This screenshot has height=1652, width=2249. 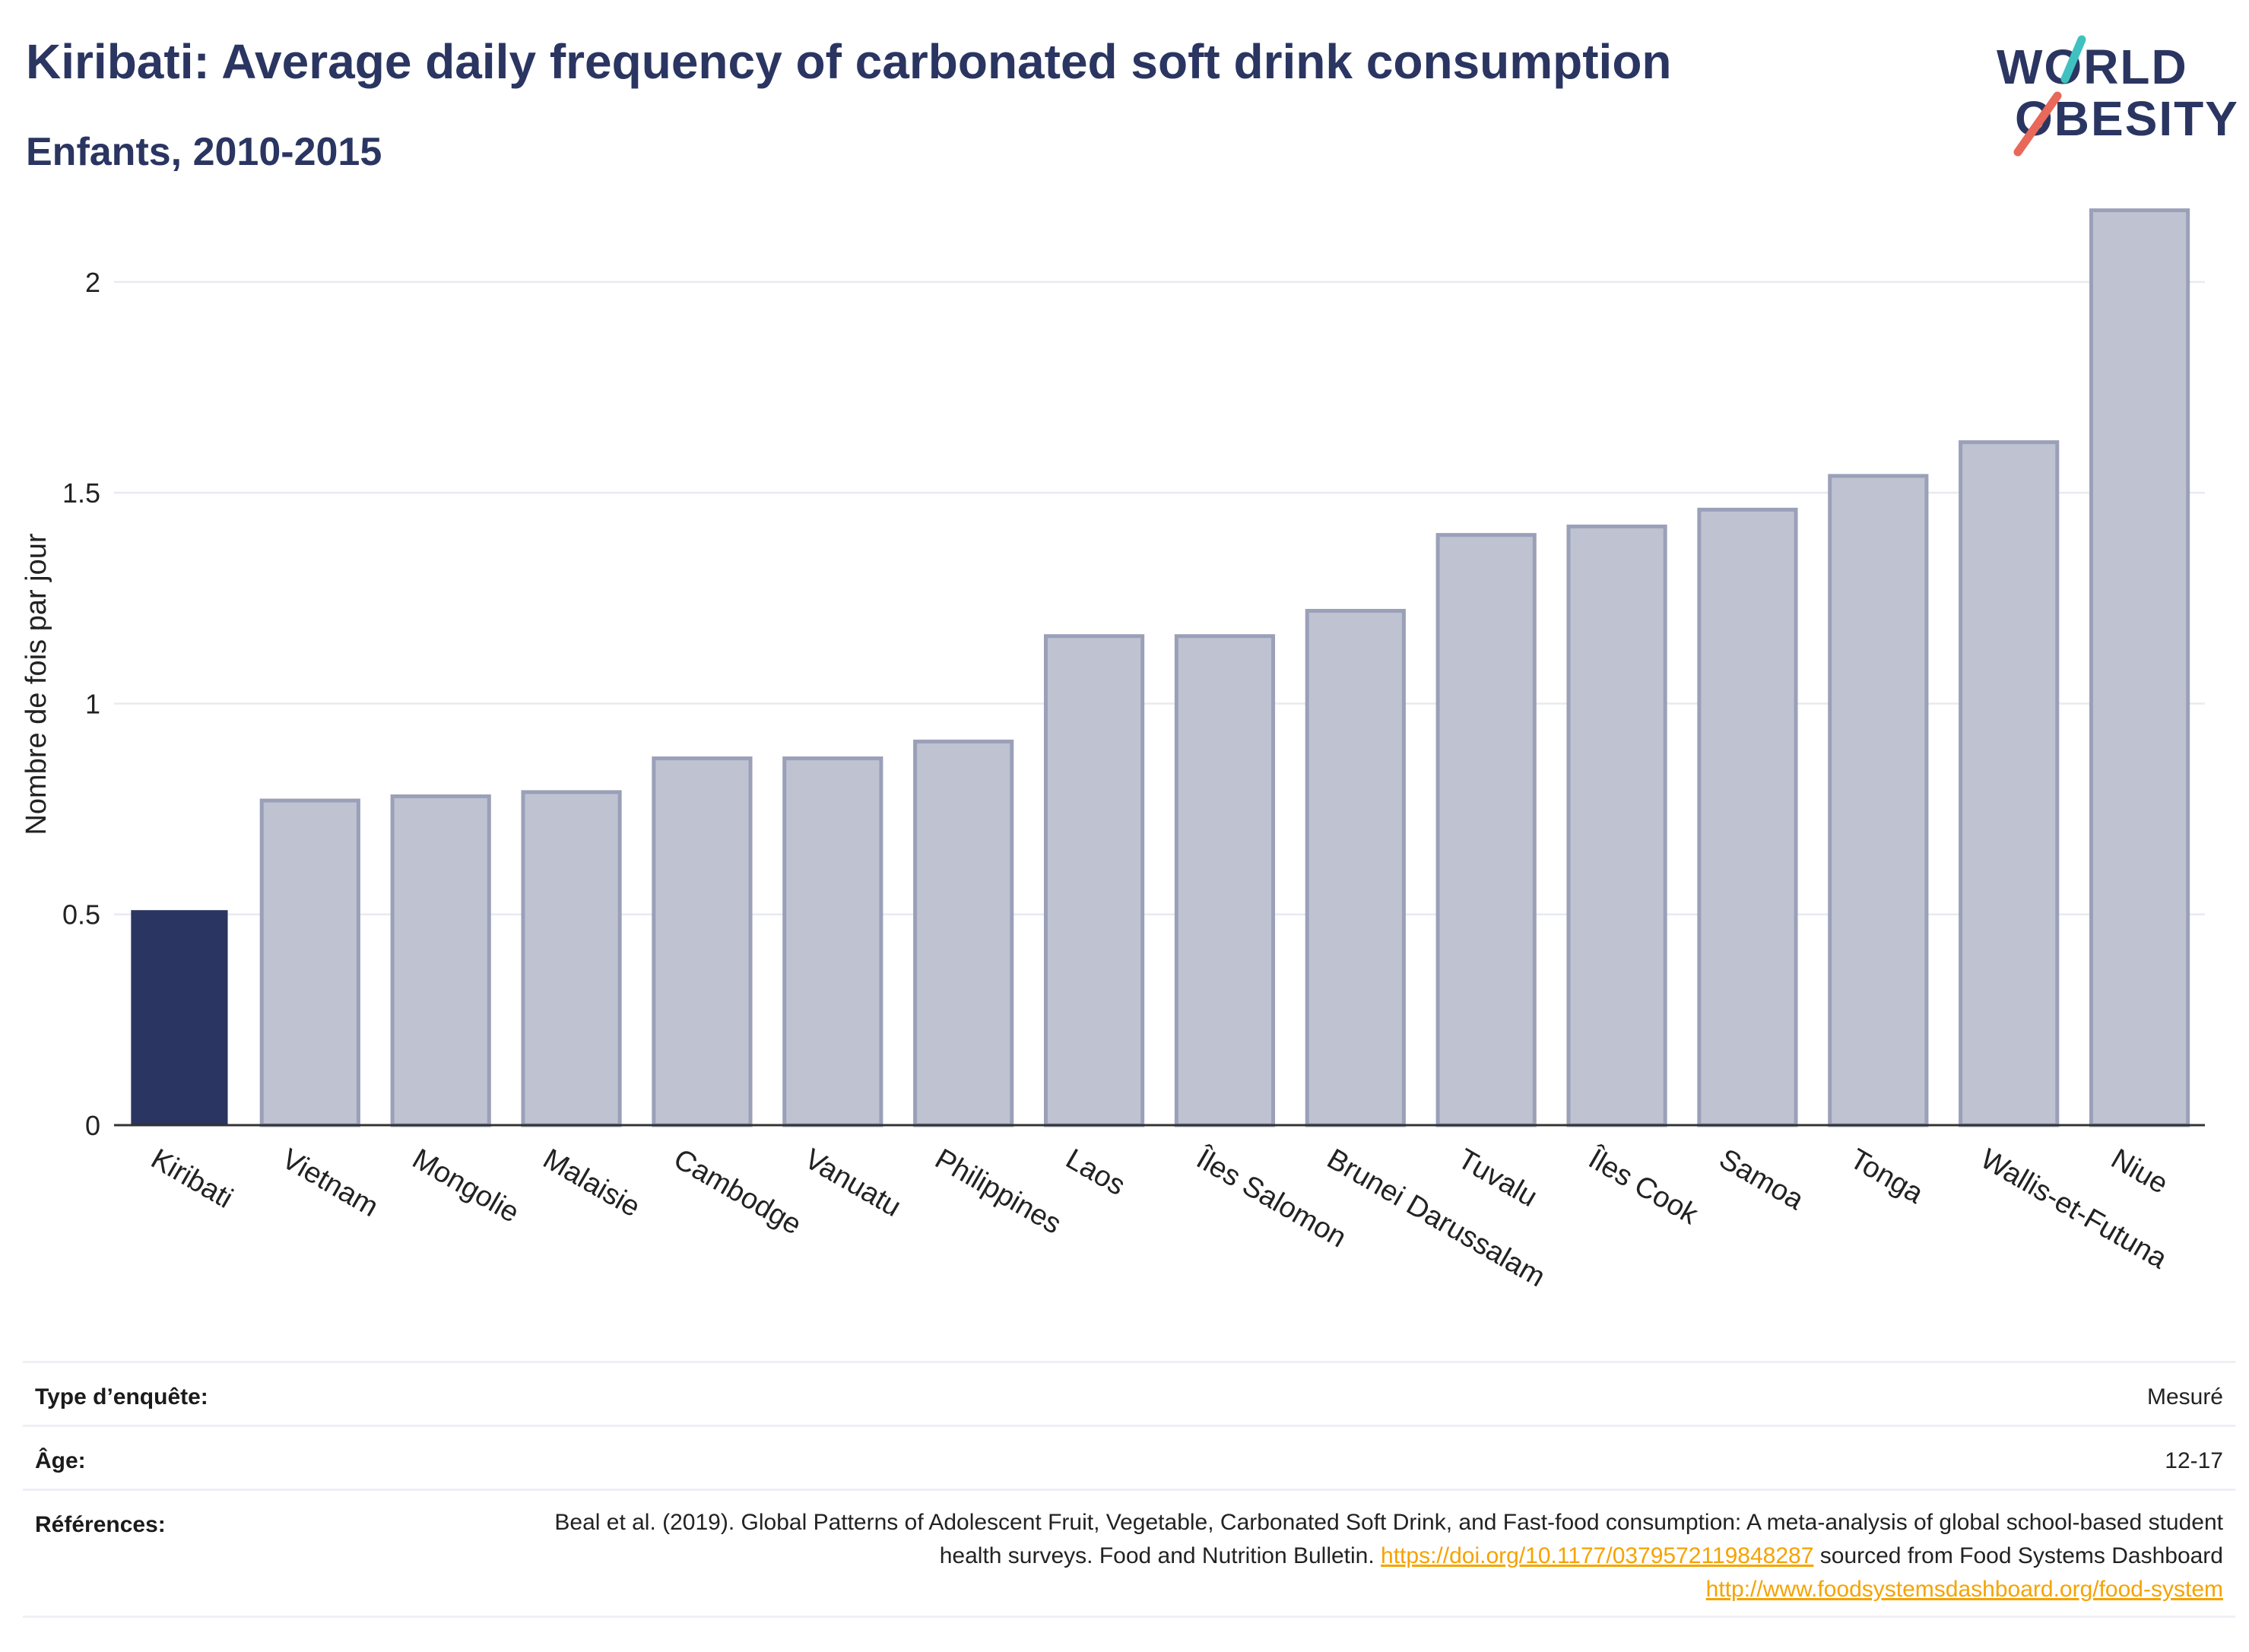 I want to click on reference-source-text: sourced from Food Systems Dashboard, so click(x=2018, y=1555).